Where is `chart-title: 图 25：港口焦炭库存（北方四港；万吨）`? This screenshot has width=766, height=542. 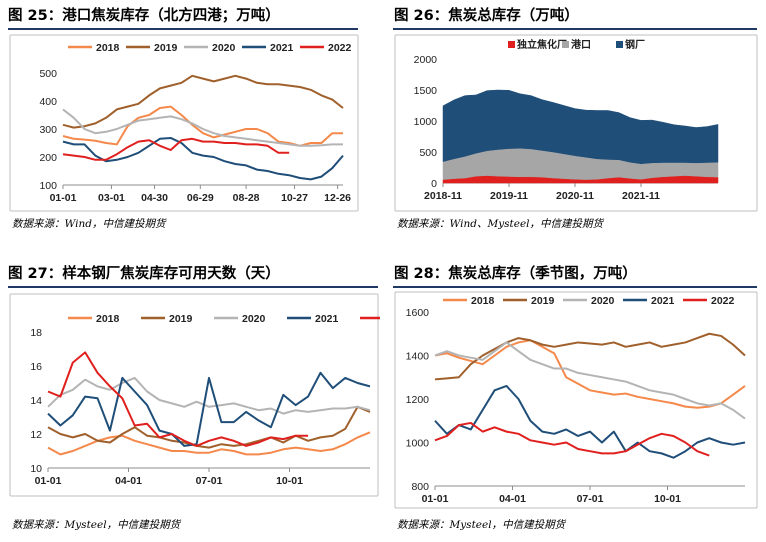 chart-title: 图 25：港口焦炭库存（北方四港；万吨） is located at coordinates (144, 16).